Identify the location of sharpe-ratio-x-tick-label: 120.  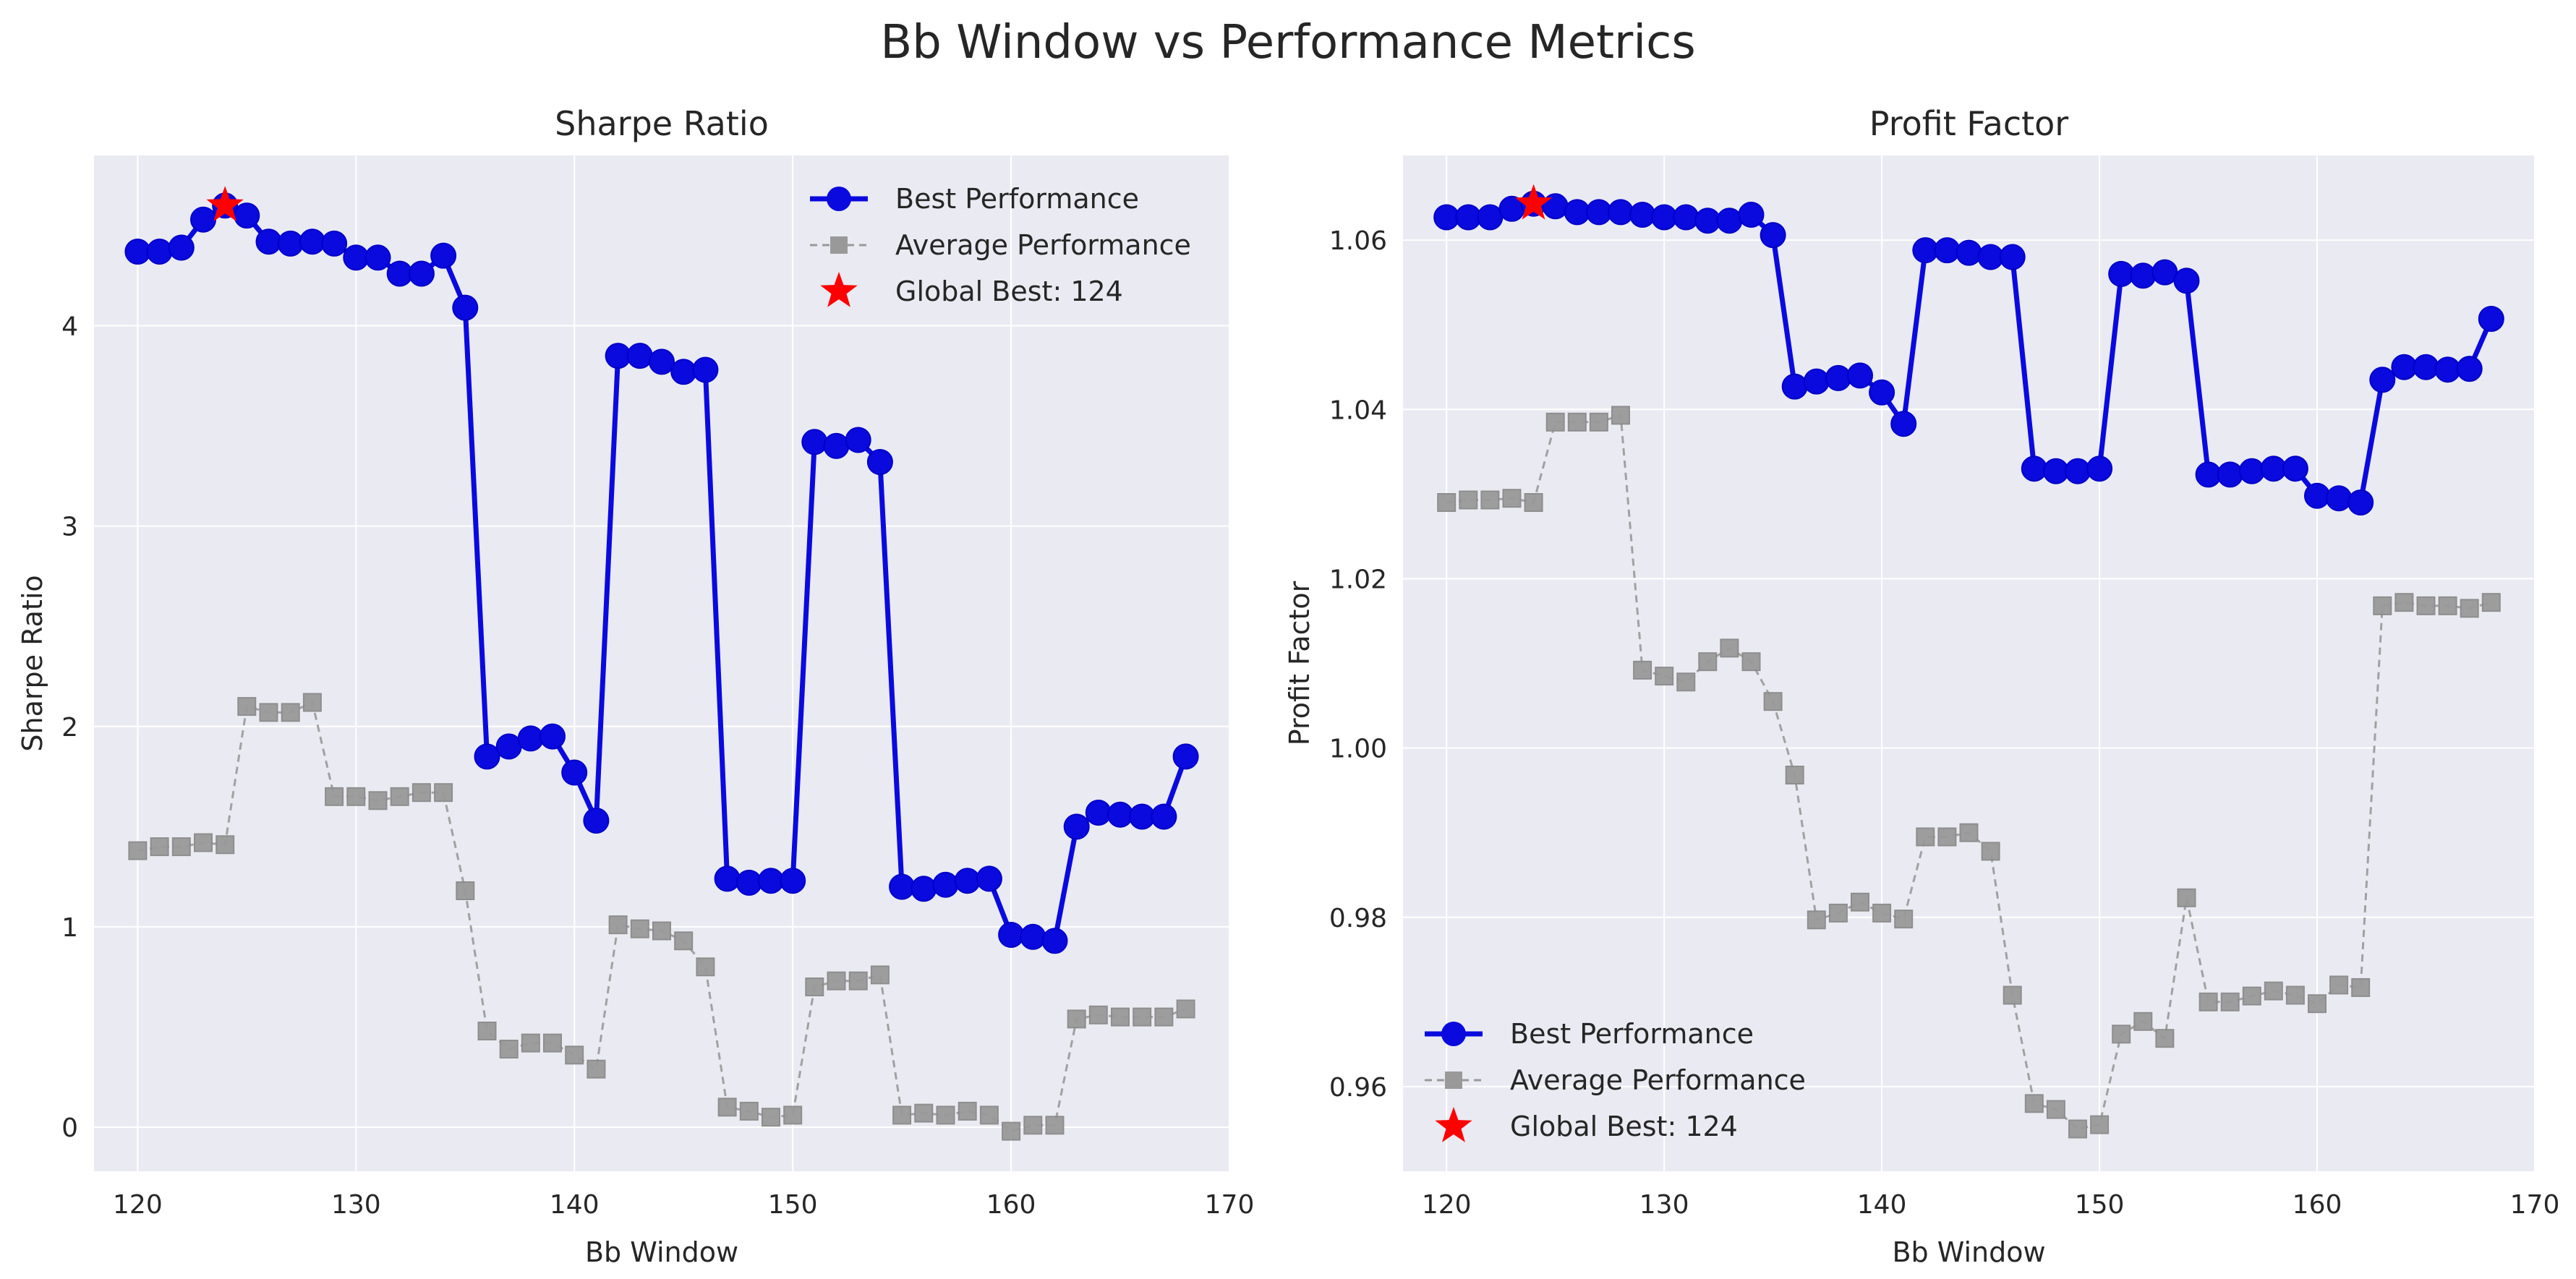
(138, 1205).